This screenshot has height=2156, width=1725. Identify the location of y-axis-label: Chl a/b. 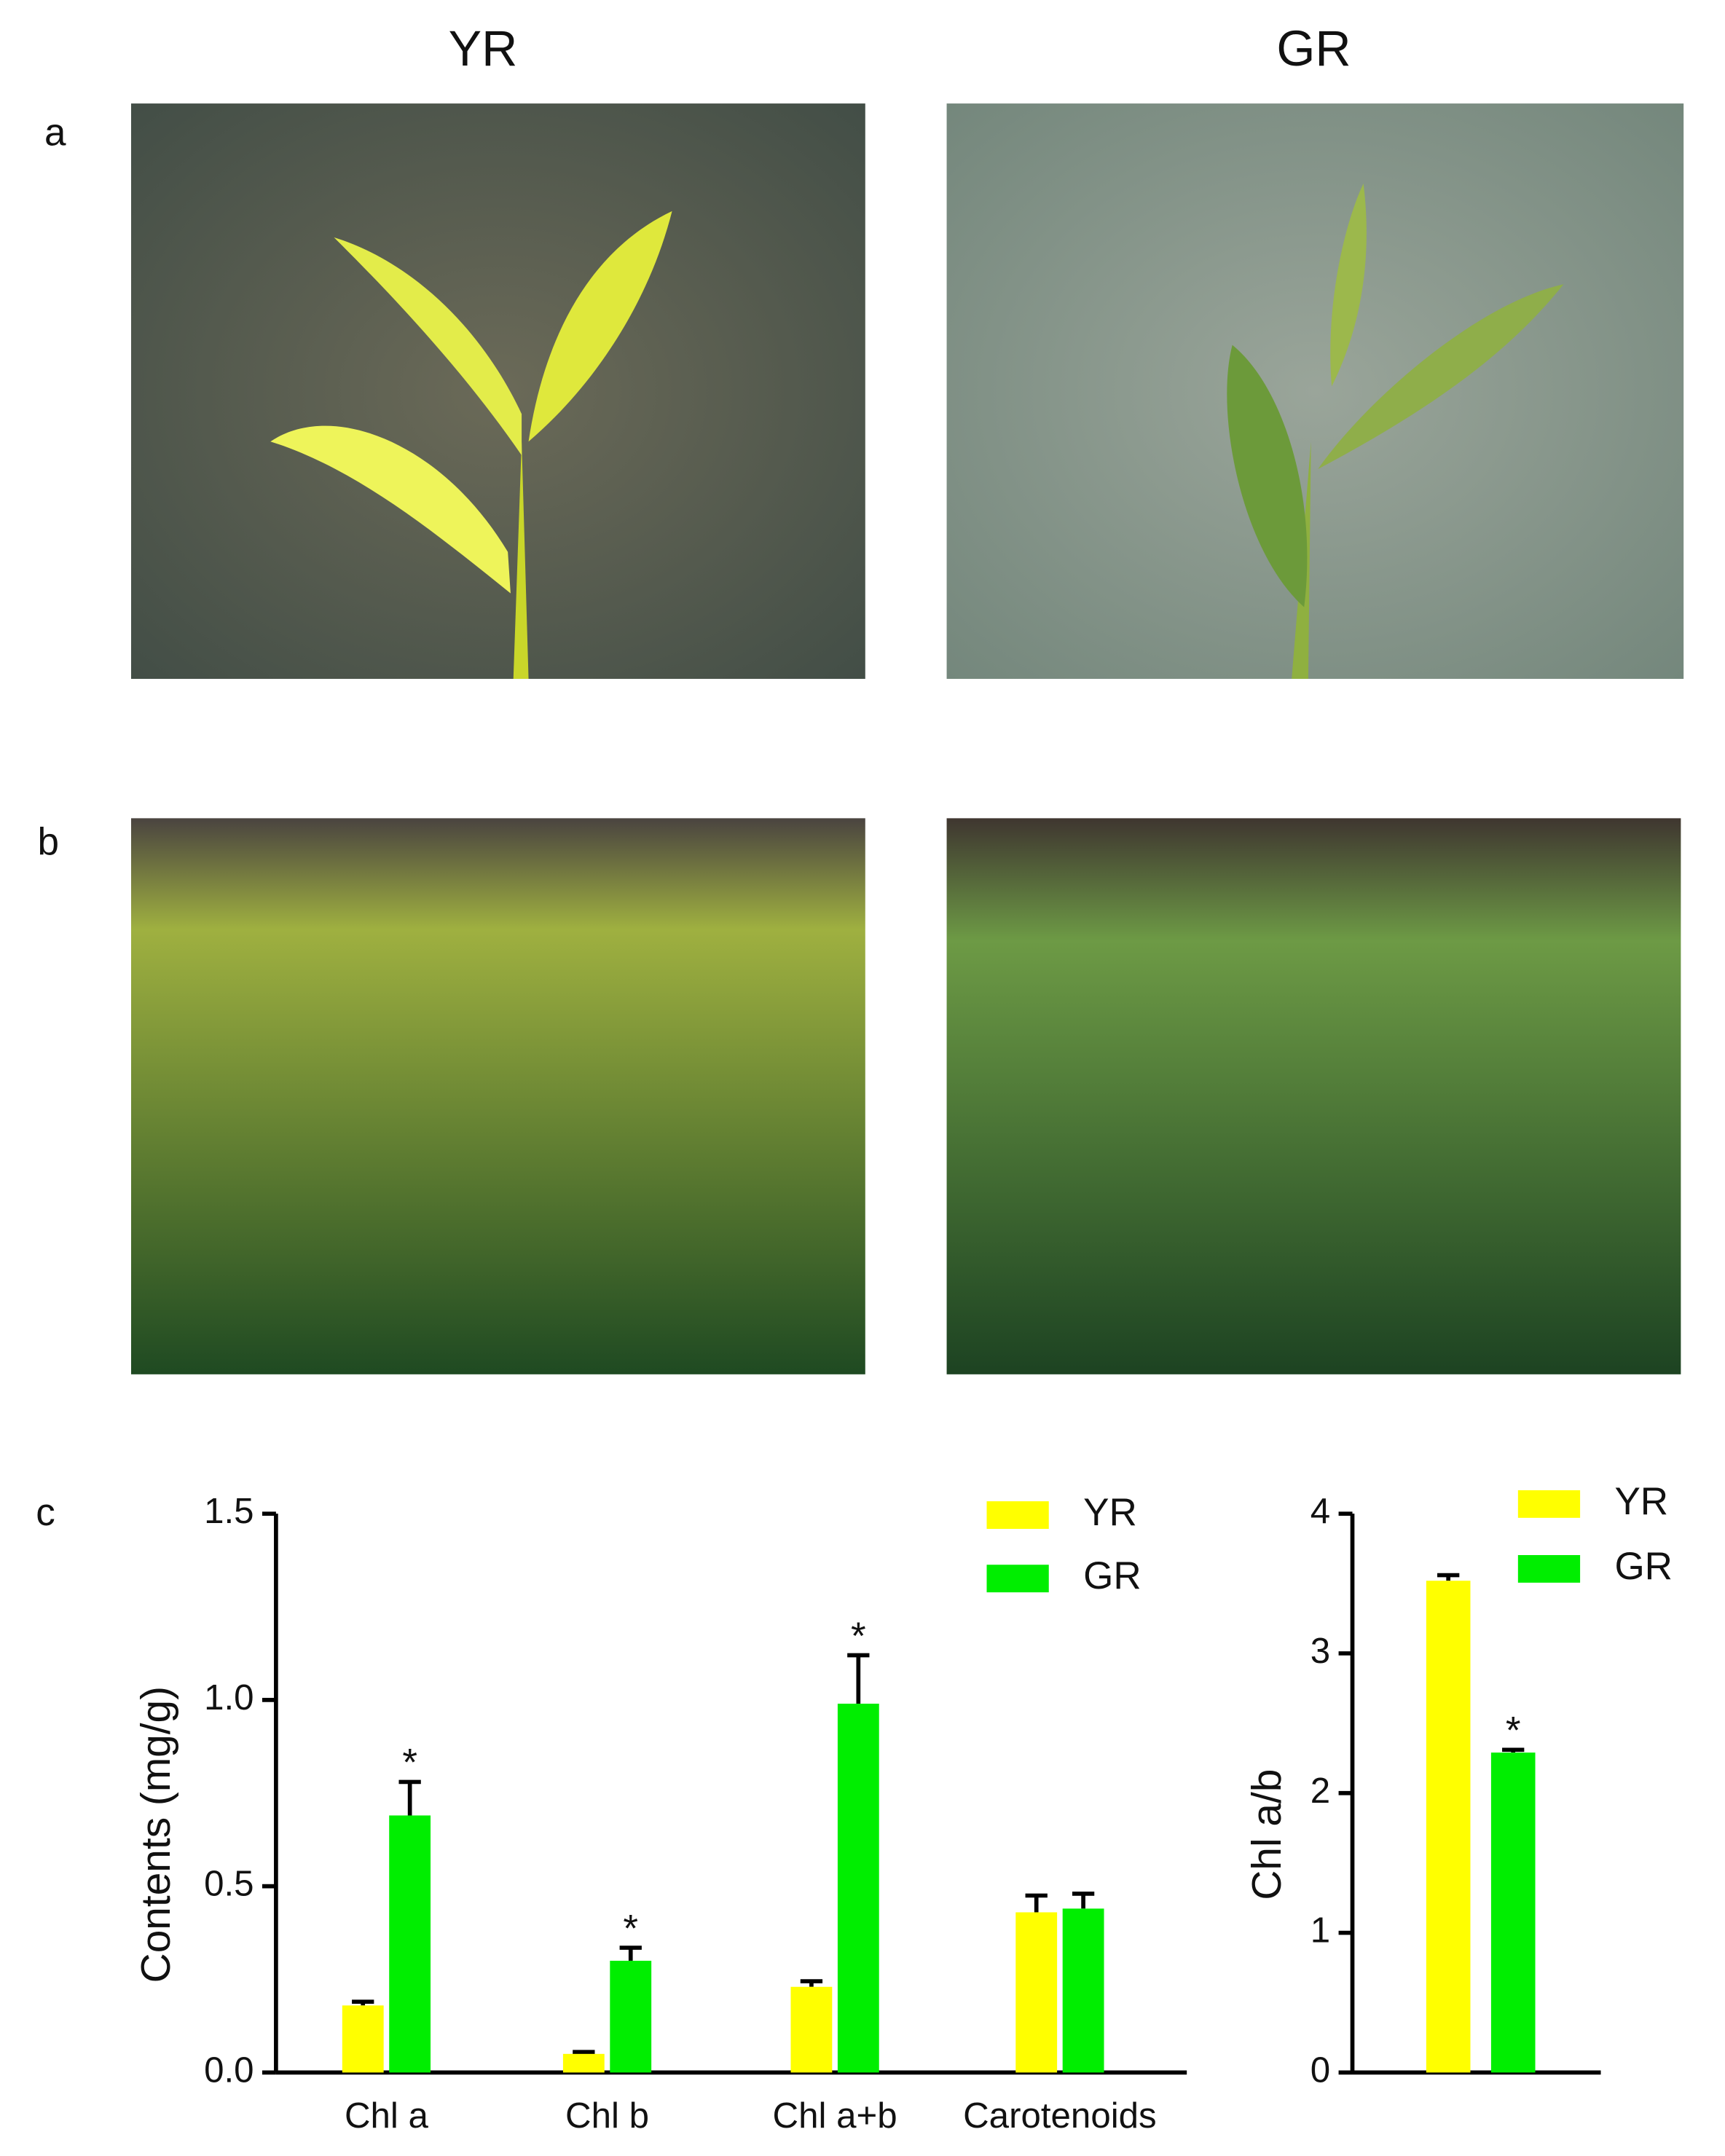
(1267, 1834).